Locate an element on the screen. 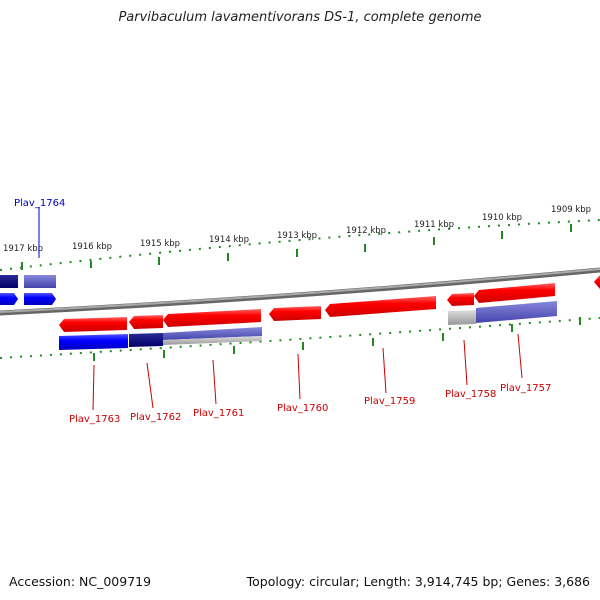 This screenshot has height=600, width=600. block-navy is located at coordinates (146, 340).